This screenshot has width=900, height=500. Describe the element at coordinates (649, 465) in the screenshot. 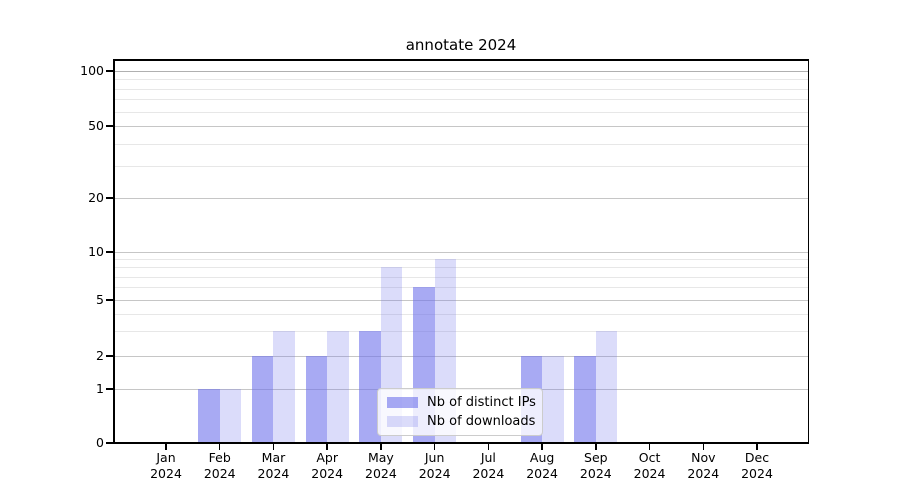

I see `x-tick-label: Oct 2024` at that location.